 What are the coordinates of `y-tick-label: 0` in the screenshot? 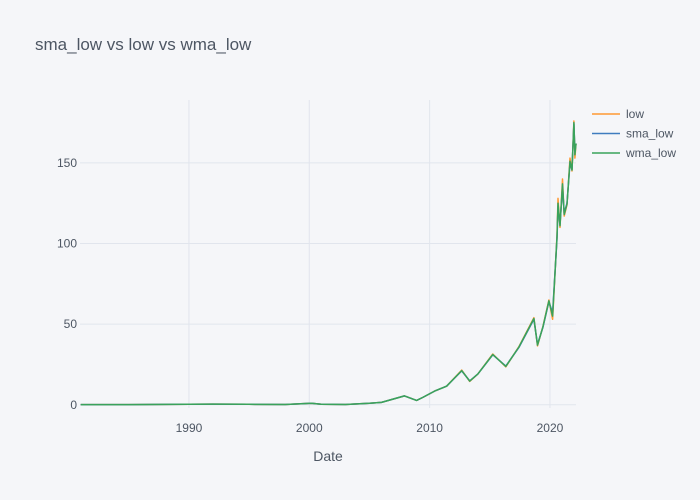 It's located at (73, 405).